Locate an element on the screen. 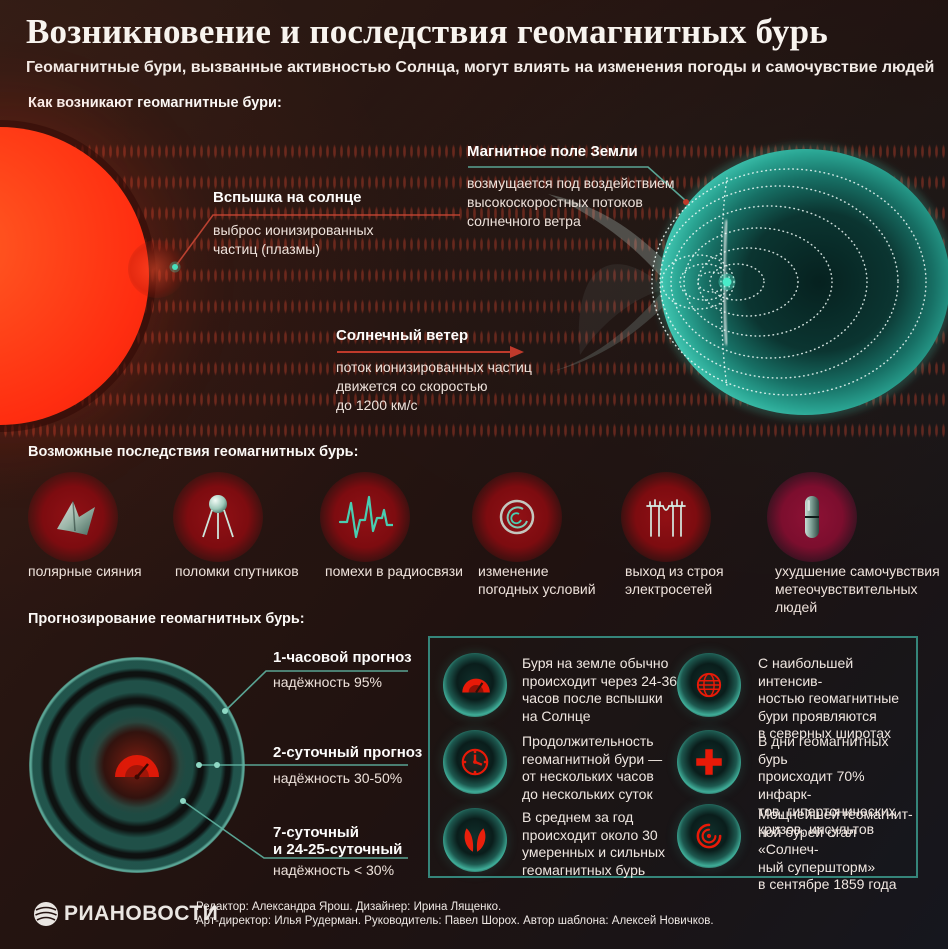 This screenshot has width=948, height=949. cyclone-icon is located at coordinates (517, 517).